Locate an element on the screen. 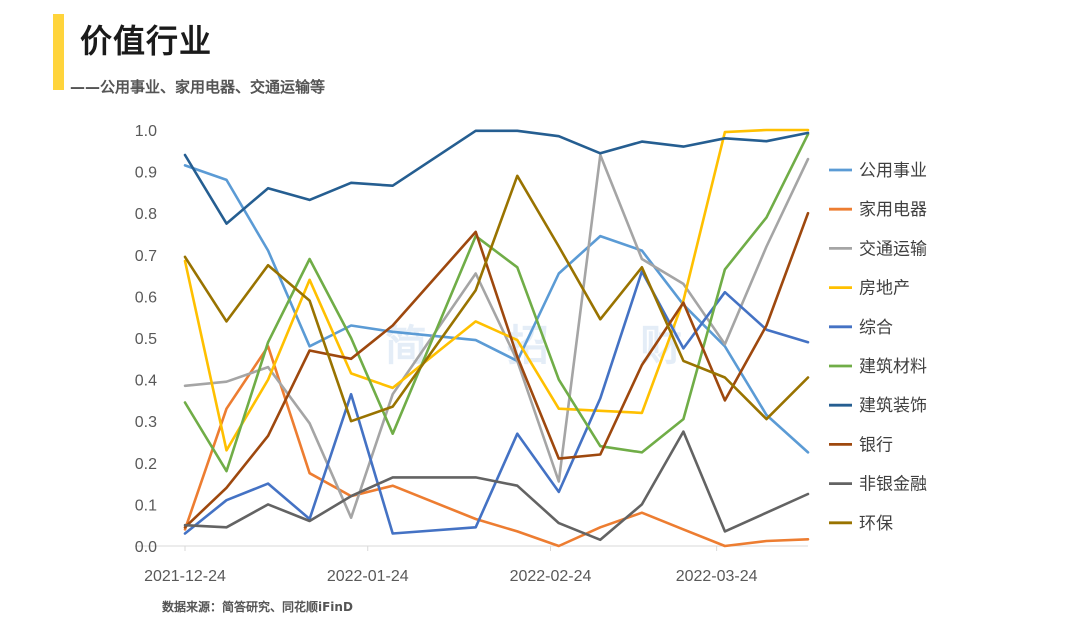 This screenshot has height=626, width=1080. watermark-glyph: 简 is located at coordinates (406, 345).